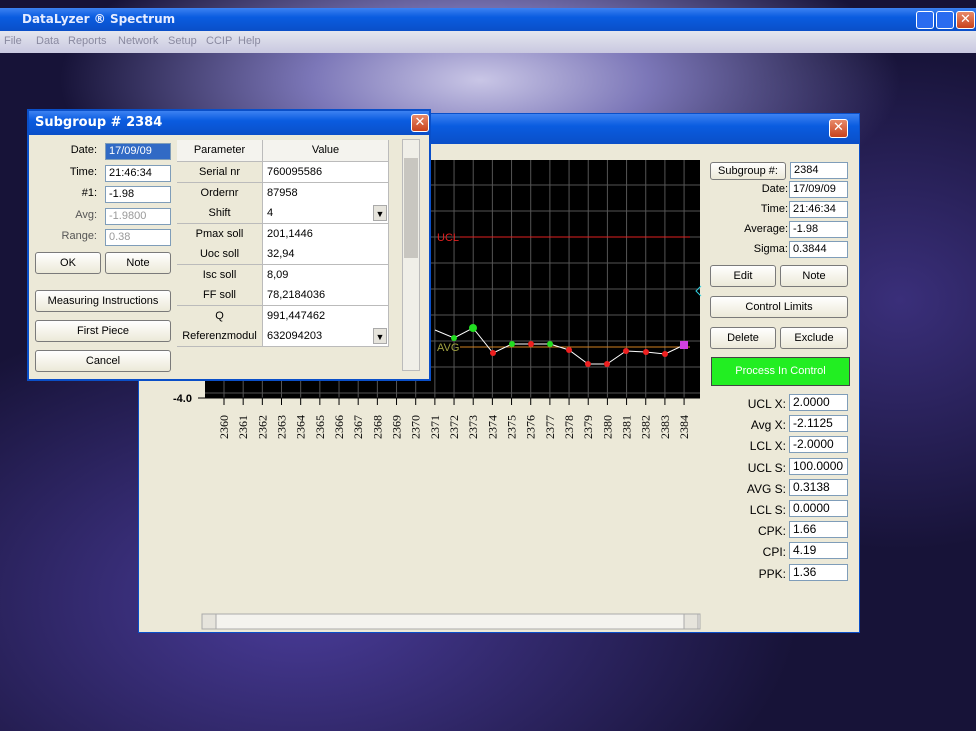 This screenshot has width=976, height=731. I want to click on x-tick-label: 2365, so click(320, 427).